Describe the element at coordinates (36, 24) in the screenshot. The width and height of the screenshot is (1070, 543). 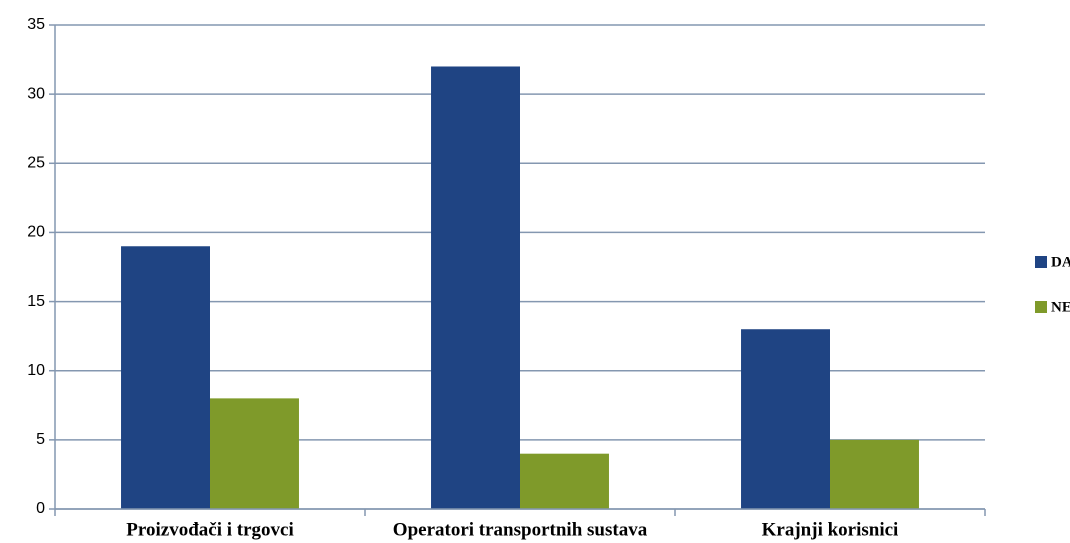
I see `y-tick-label: 35` at that location.